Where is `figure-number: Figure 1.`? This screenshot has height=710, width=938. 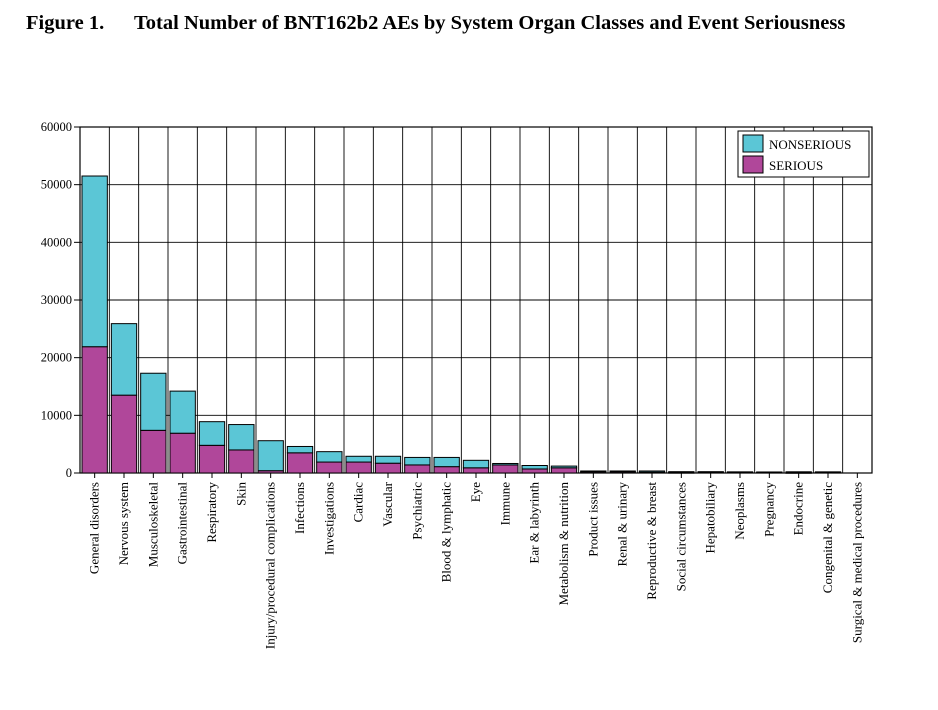
figure-number: Figure 1. is located at coordinates (65, 23).